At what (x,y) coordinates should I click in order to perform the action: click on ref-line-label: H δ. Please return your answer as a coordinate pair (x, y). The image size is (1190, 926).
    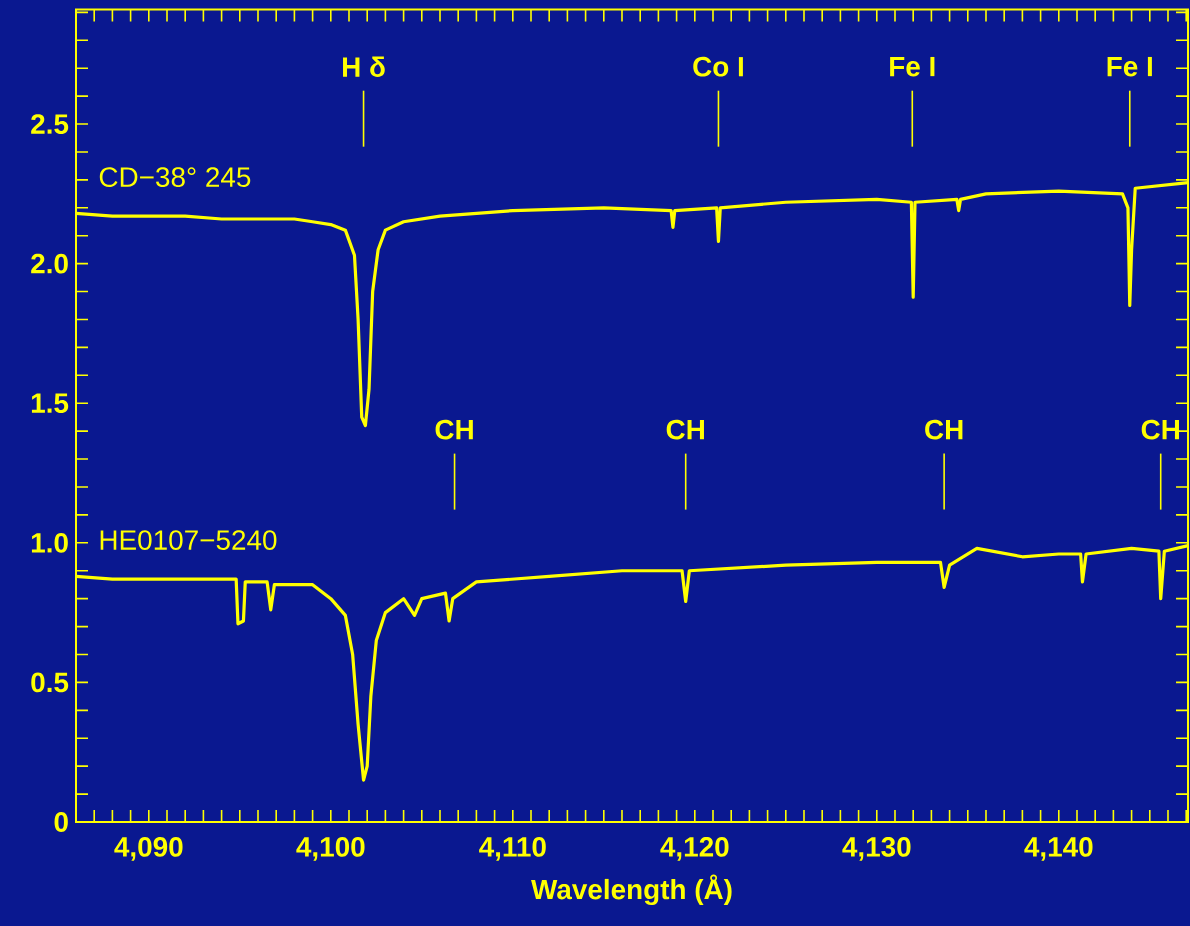
    Looking at the image, I should click on (364, 66).